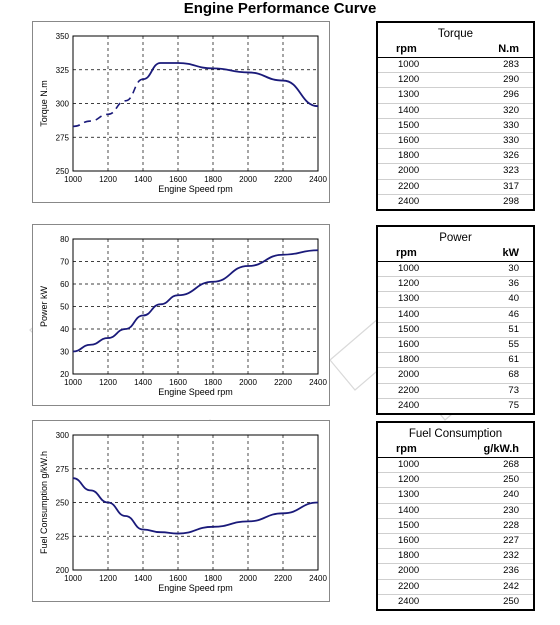 The image size is (560, 625). Describe the element at coordinates (213, 382) in the screenshot. I see `x-tick-label: 1800` at that location.